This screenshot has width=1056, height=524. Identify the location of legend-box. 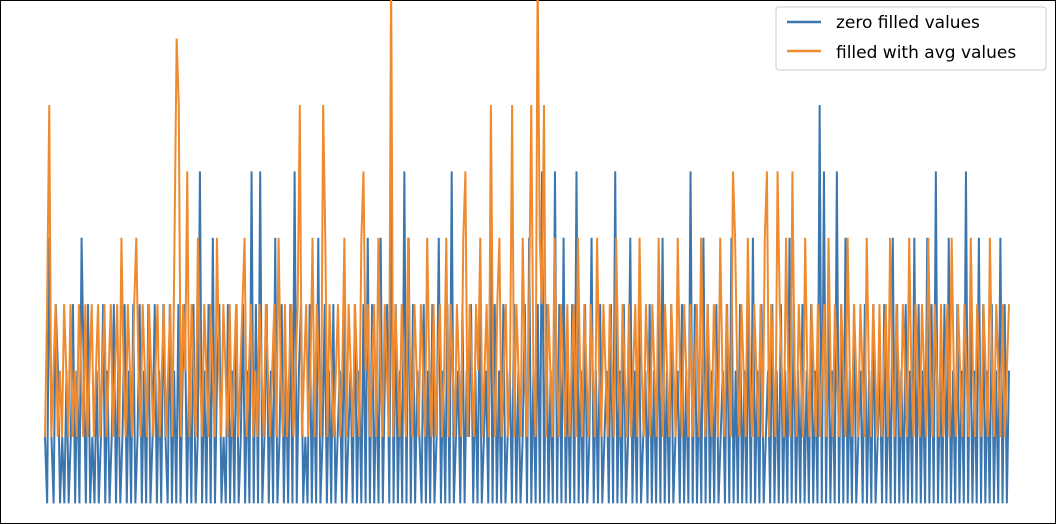
(911, 38).